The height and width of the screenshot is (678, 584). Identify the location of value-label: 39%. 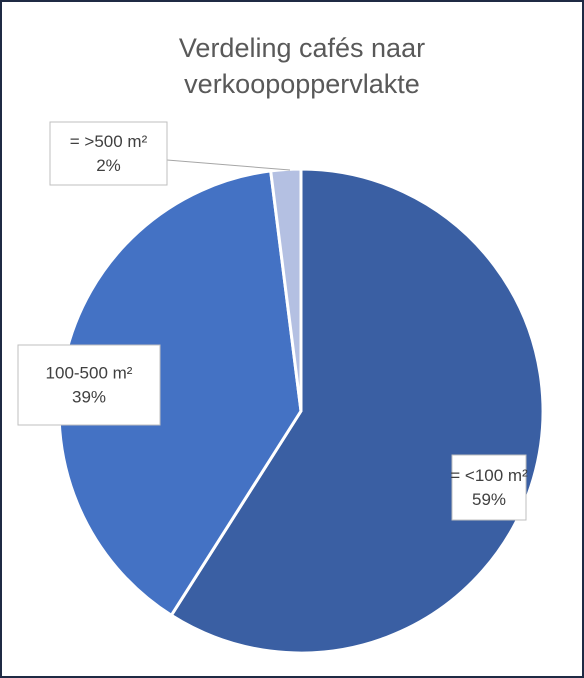
(89, 396).